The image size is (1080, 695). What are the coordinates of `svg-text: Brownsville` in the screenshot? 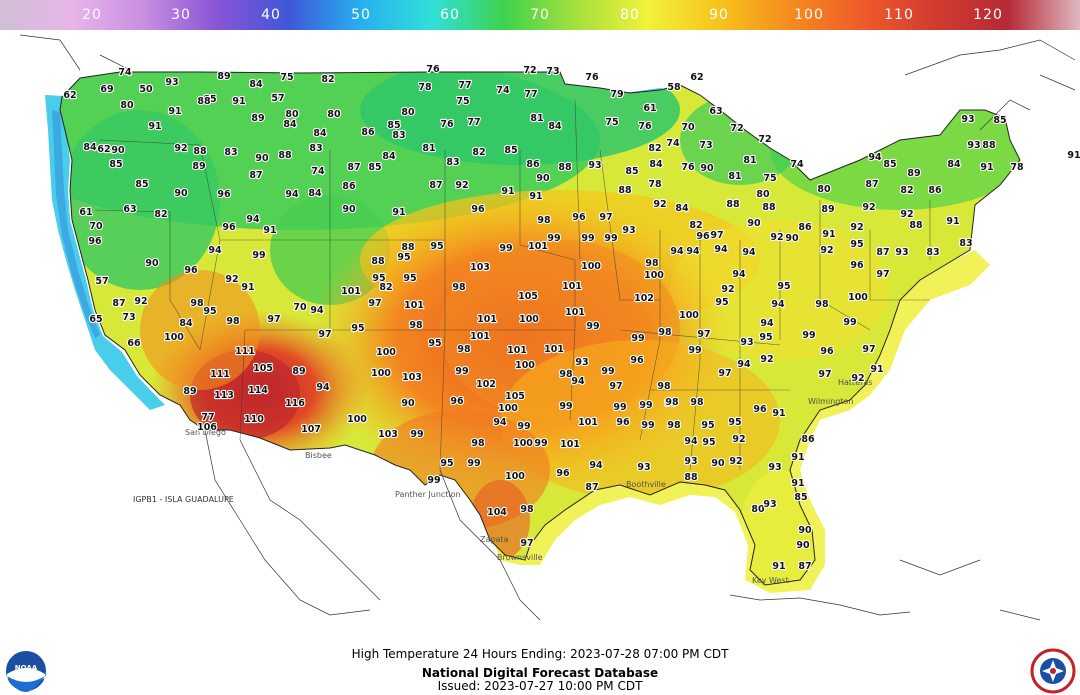 It's located at (520, 557).